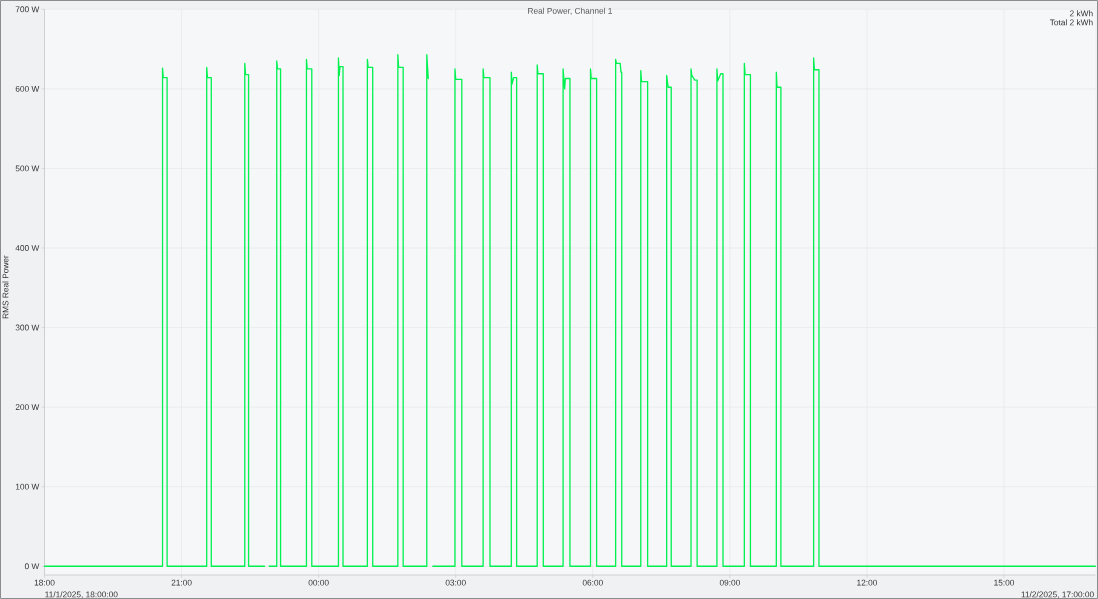 This screenshot has height=599, width=1098. What do you see at coordinates (729, 582) in the screenshot?
I see `x-tick-label: 09:00` at bounding box center [729, 582].